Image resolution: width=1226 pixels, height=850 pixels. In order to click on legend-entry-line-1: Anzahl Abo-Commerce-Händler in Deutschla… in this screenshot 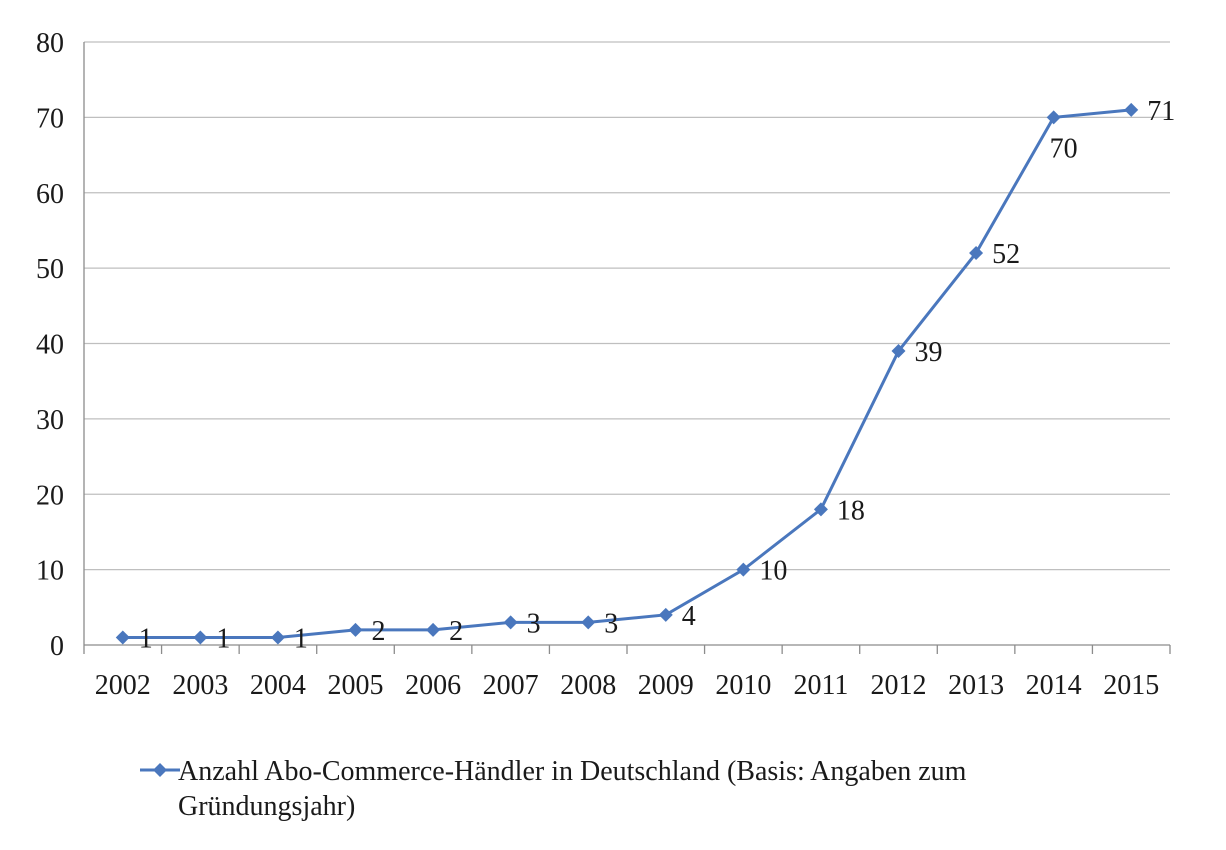, I will do `click(572, 771)`.